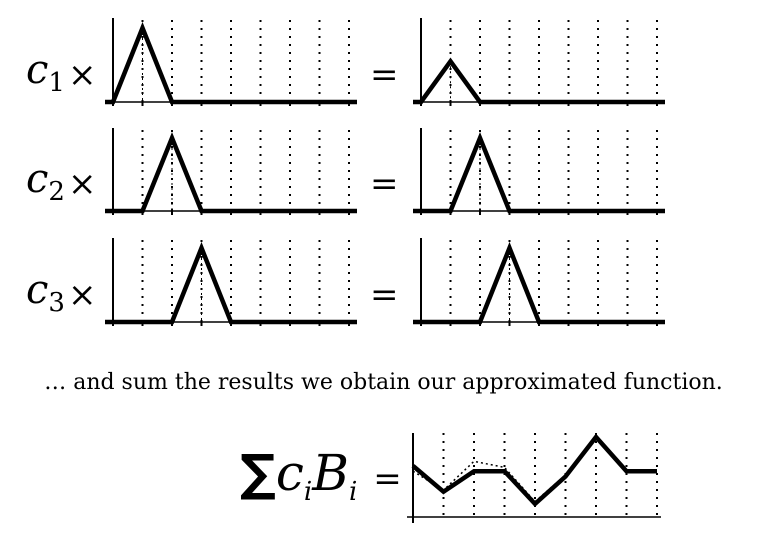  I want to click on sum-c-index: i, so click(308, 492).